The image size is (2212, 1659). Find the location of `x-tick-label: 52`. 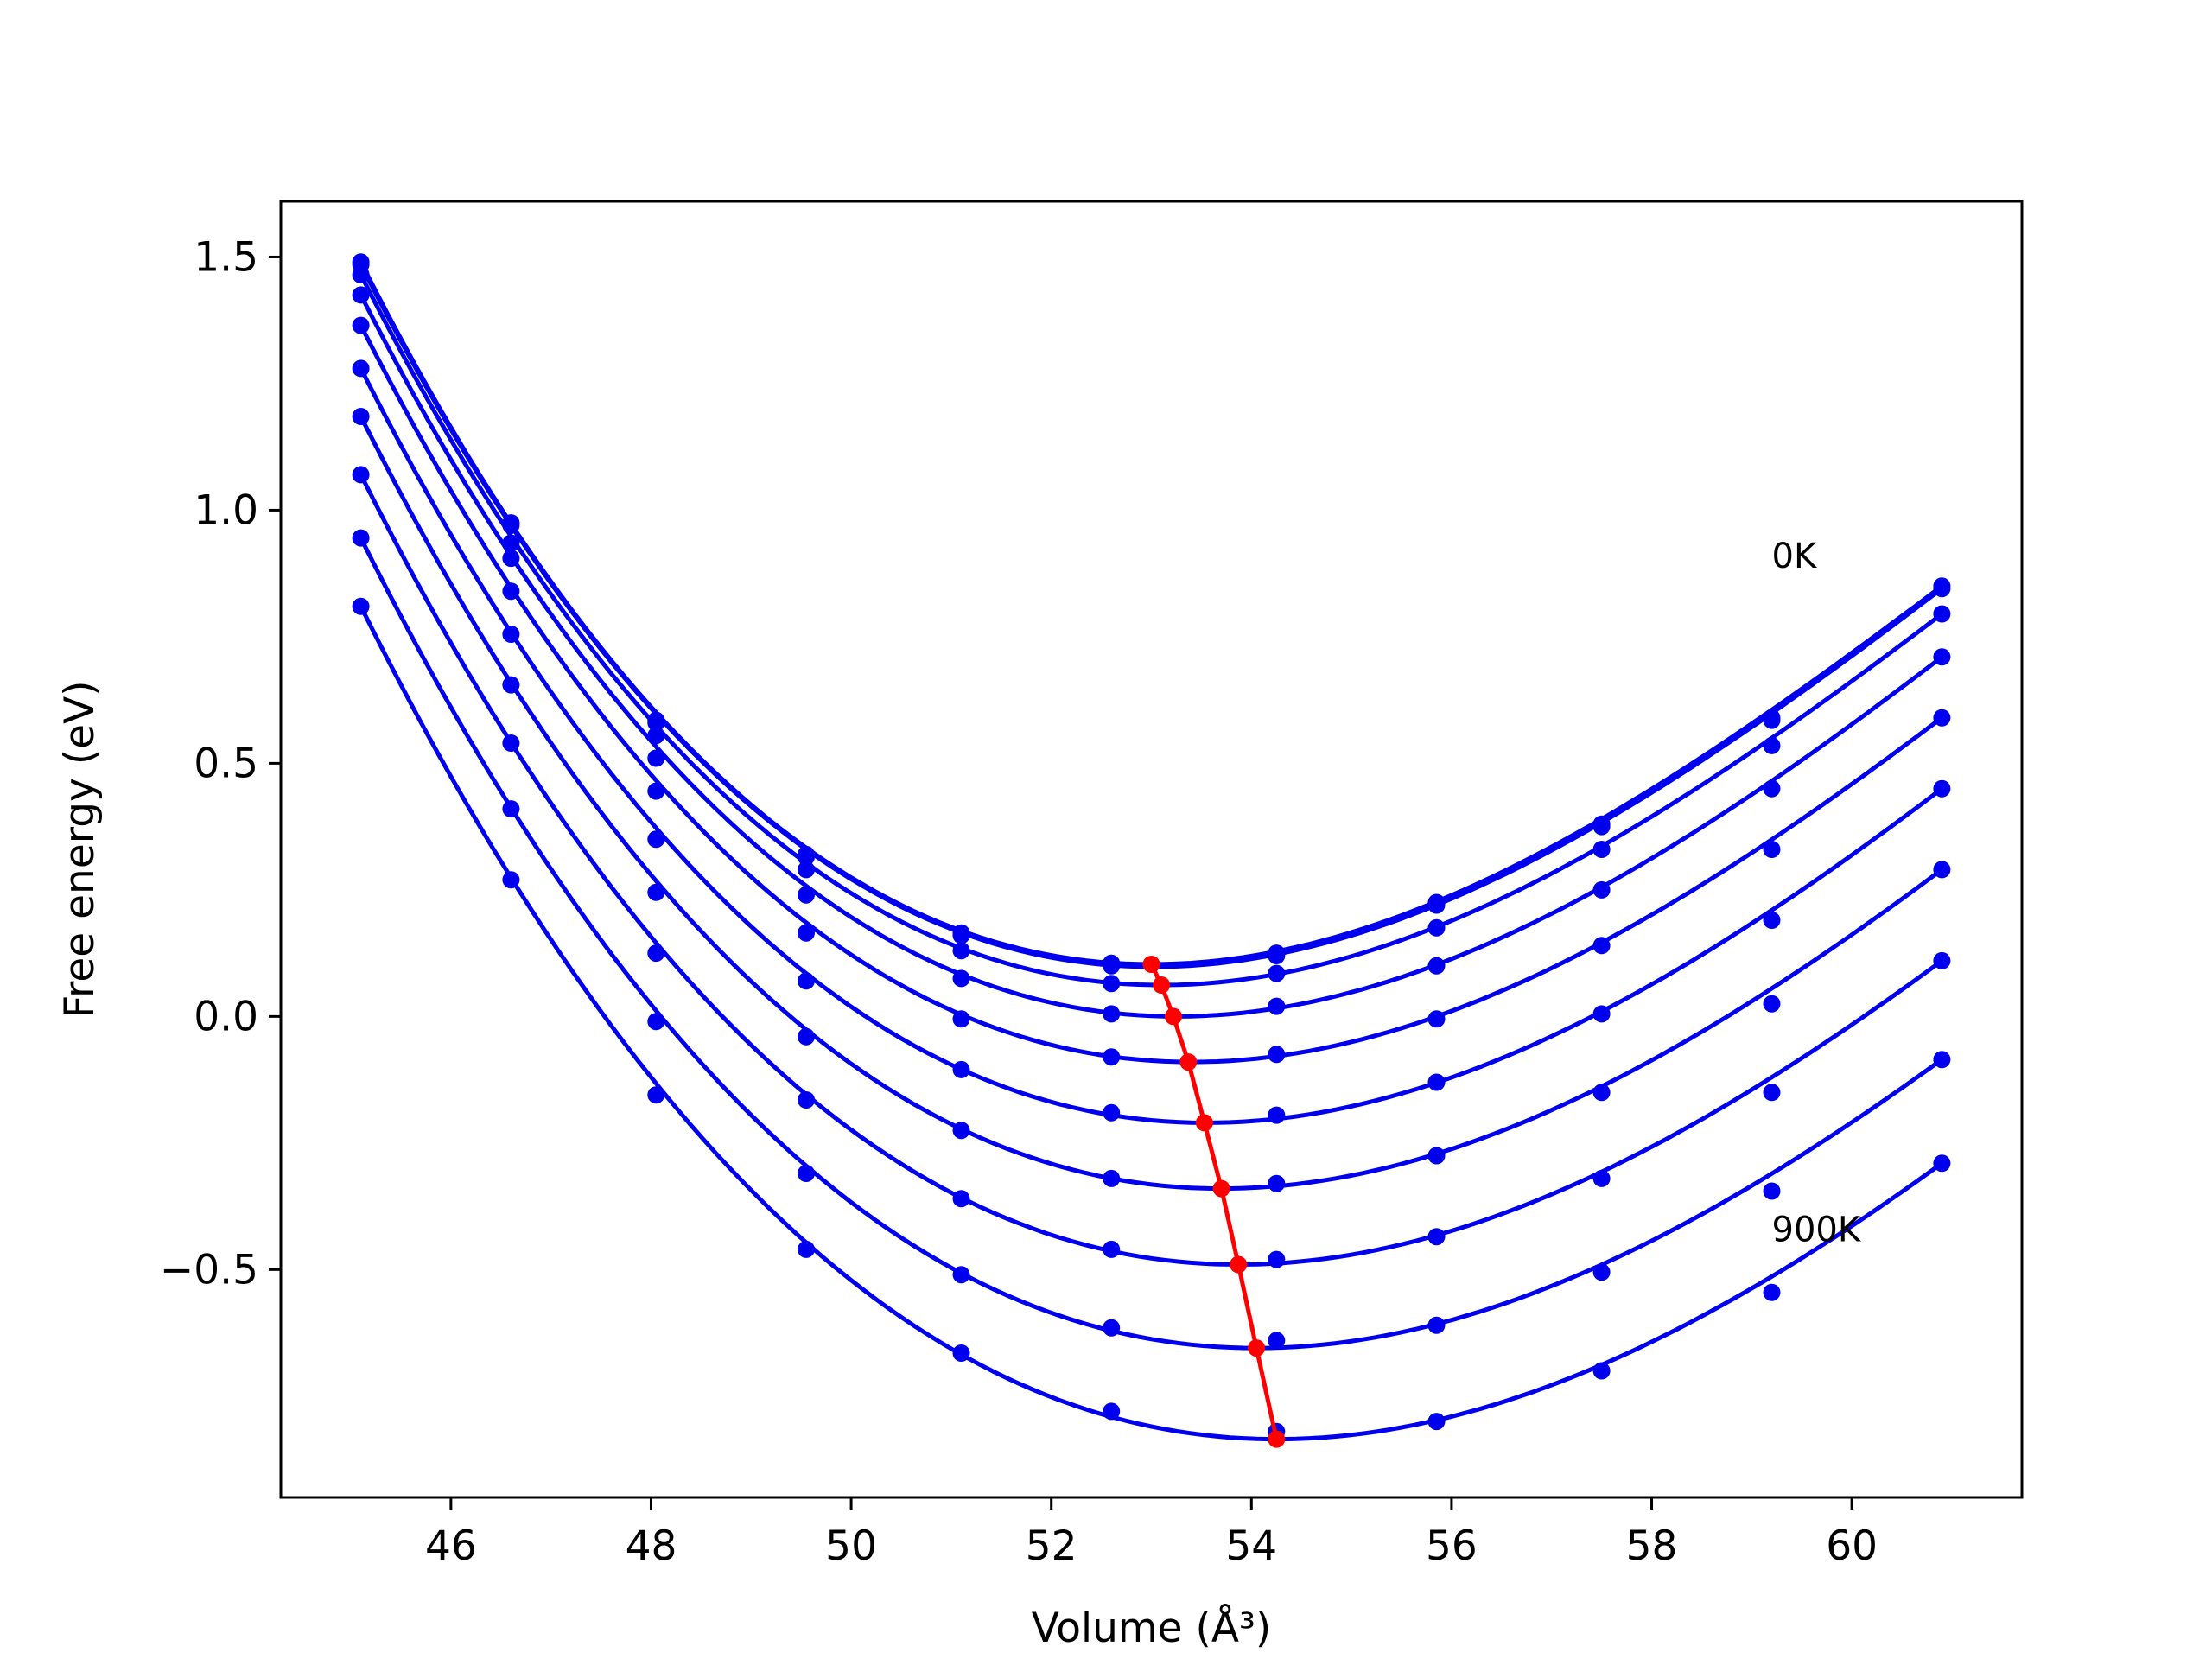

x-tick-label: 52 is located at coordinates (1051, 1546).